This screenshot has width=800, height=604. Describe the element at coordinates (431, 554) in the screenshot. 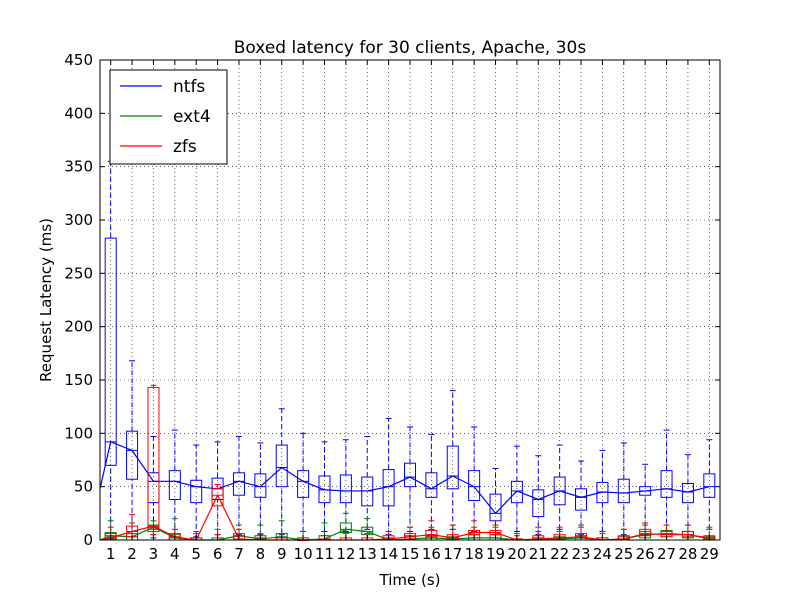

I see `x-tick-label: 16` at that location.